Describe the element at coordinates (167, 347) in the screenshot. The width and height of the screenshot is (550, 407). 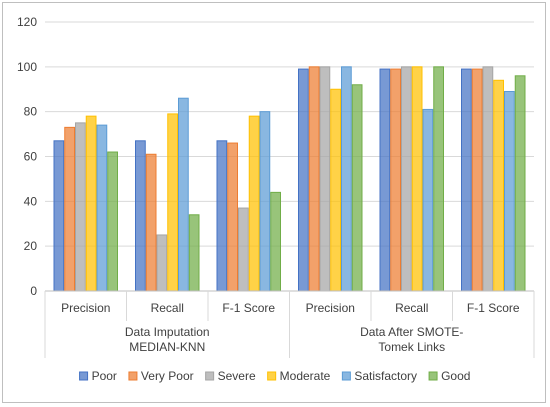
I see `group-label: MEDIAN-KNN` at that location.